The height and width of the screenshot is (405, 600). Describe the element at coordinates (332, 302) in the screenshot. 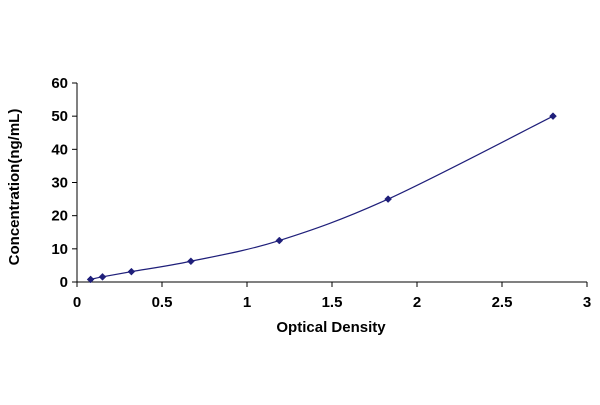

I see `x-tick-label: 1.5` at that location.